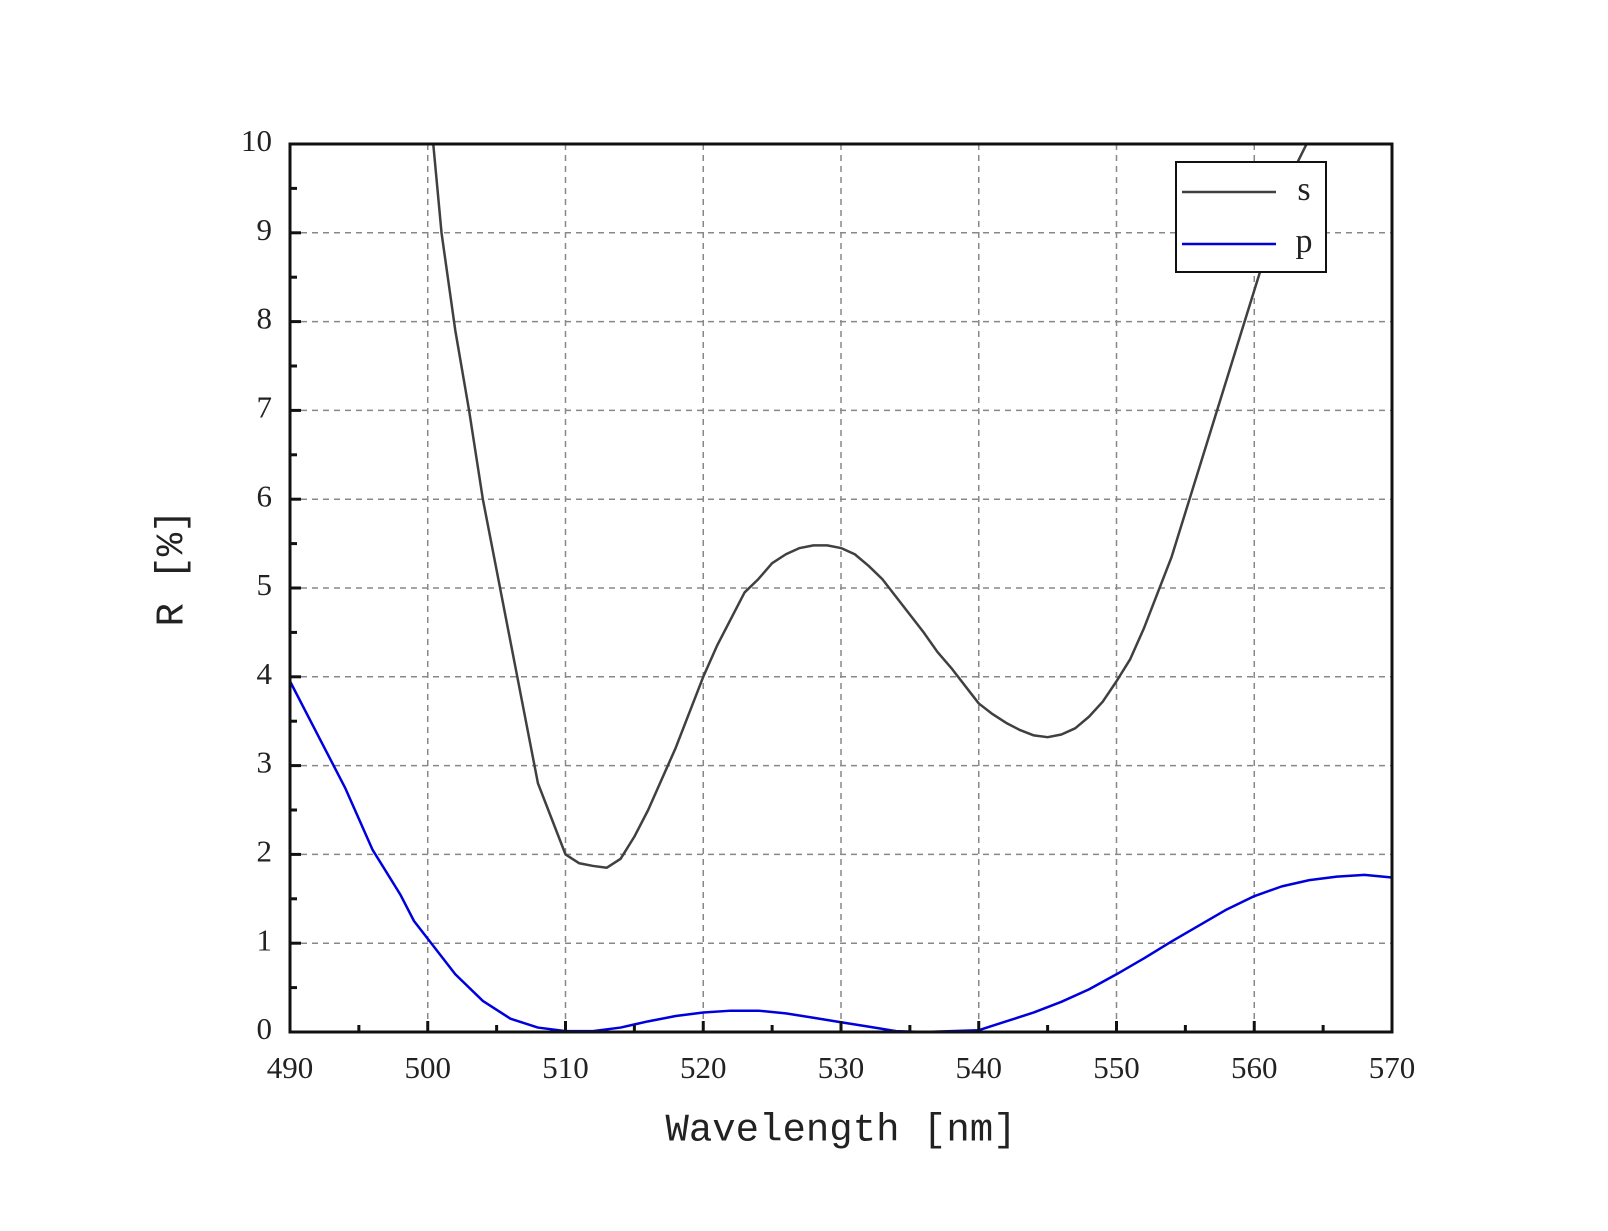 This screenshot has height=1231, width=1608. What do you see at coordinates (565, 1067) in the screenshot?
I see `x-tick-label: 510` at bounding box center [565, 1067].